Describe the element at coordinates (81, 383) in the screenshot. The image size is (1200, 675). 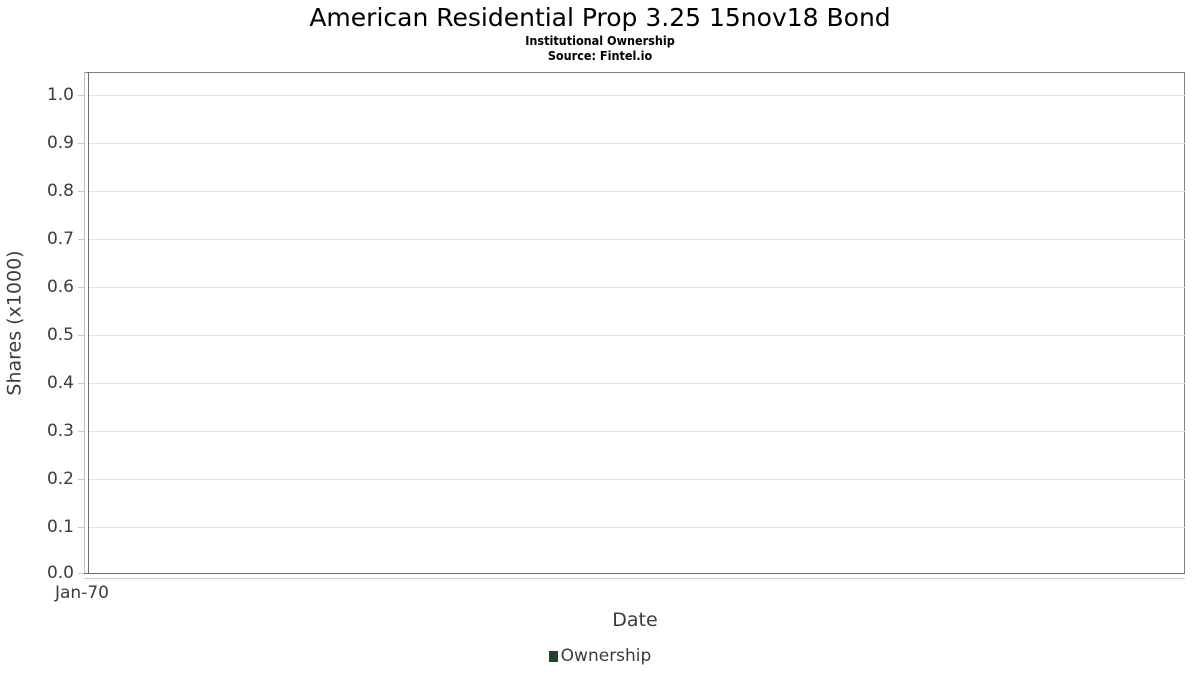
I see `y-tick-mark-0.4` at that location.